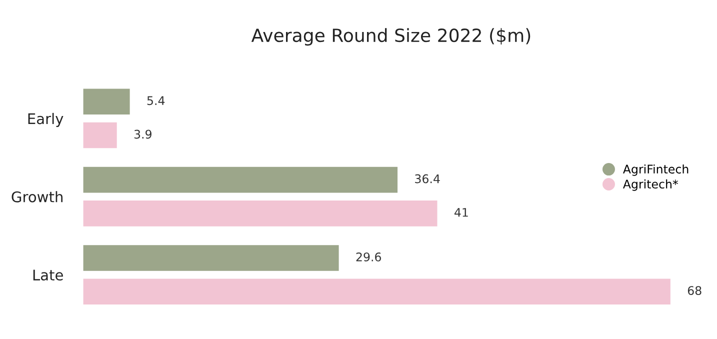  Describe the element at coordinates (156, 101) in the screenshot. I see `data-label: 5.4` at that location.